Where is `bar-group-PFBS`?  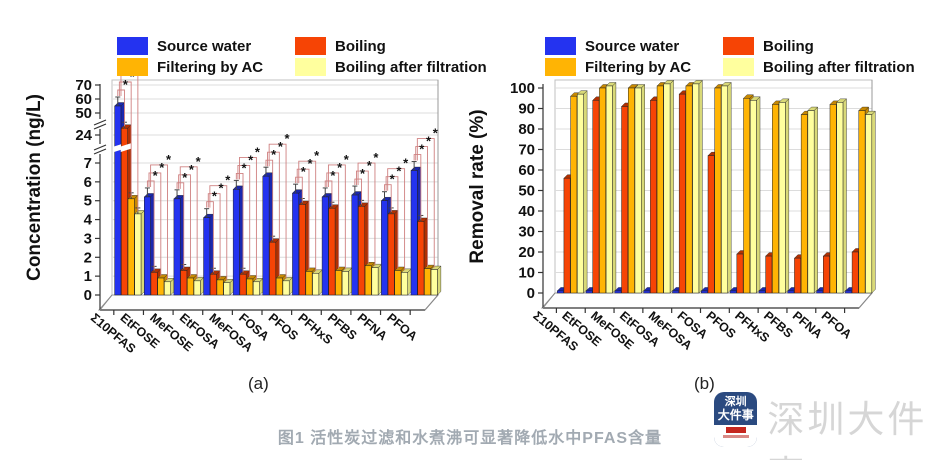 bar-group-PFBS is located at coordinates (803, 200).